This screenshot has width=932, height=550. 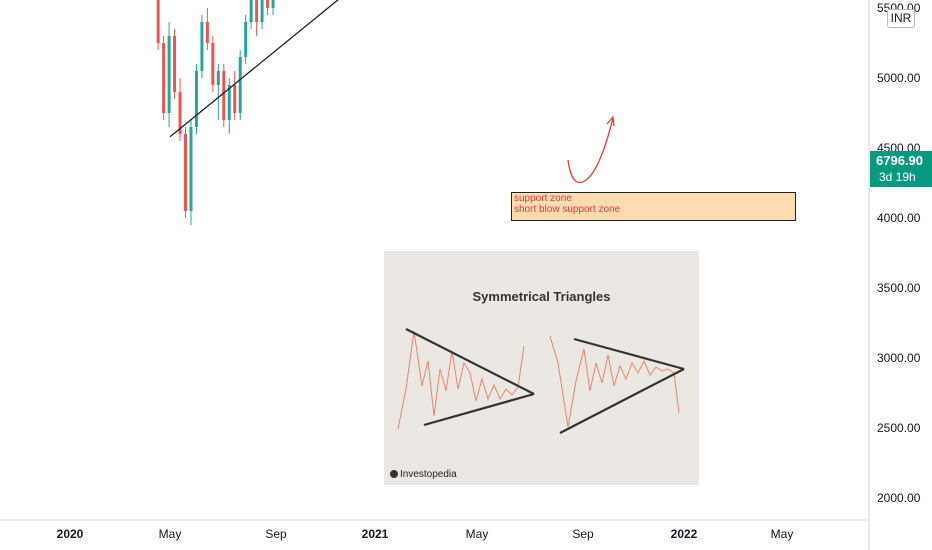 What do you see at coordinates (899, 288) in the screenshot?
I see `price-tick-label: 3500.00` at bounding box center [899, 288].